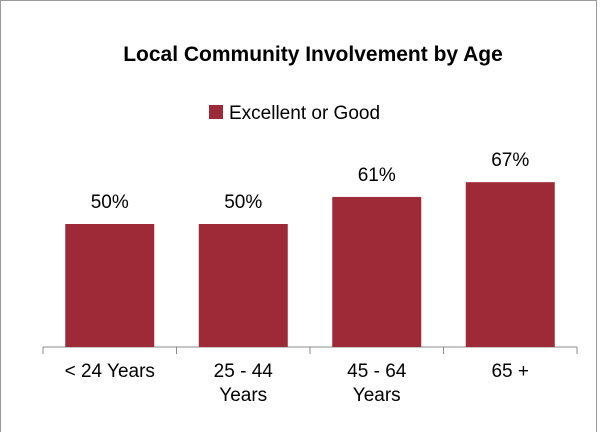 This screenshot has height=434, width=600. What do you see at coordinates (244, 383) in the screenshot?
I see `x-tick-label: 25 - 44 Years` at bounding box center [244, 383].